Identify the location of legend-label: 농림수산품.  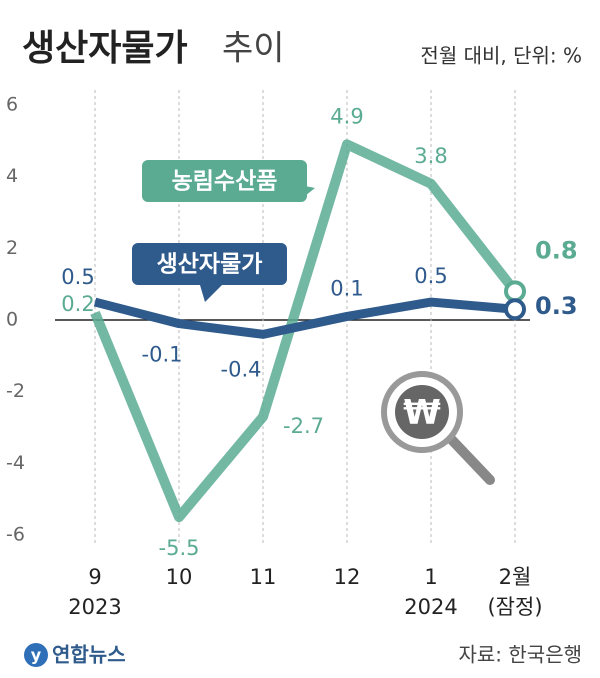
(225, 182).